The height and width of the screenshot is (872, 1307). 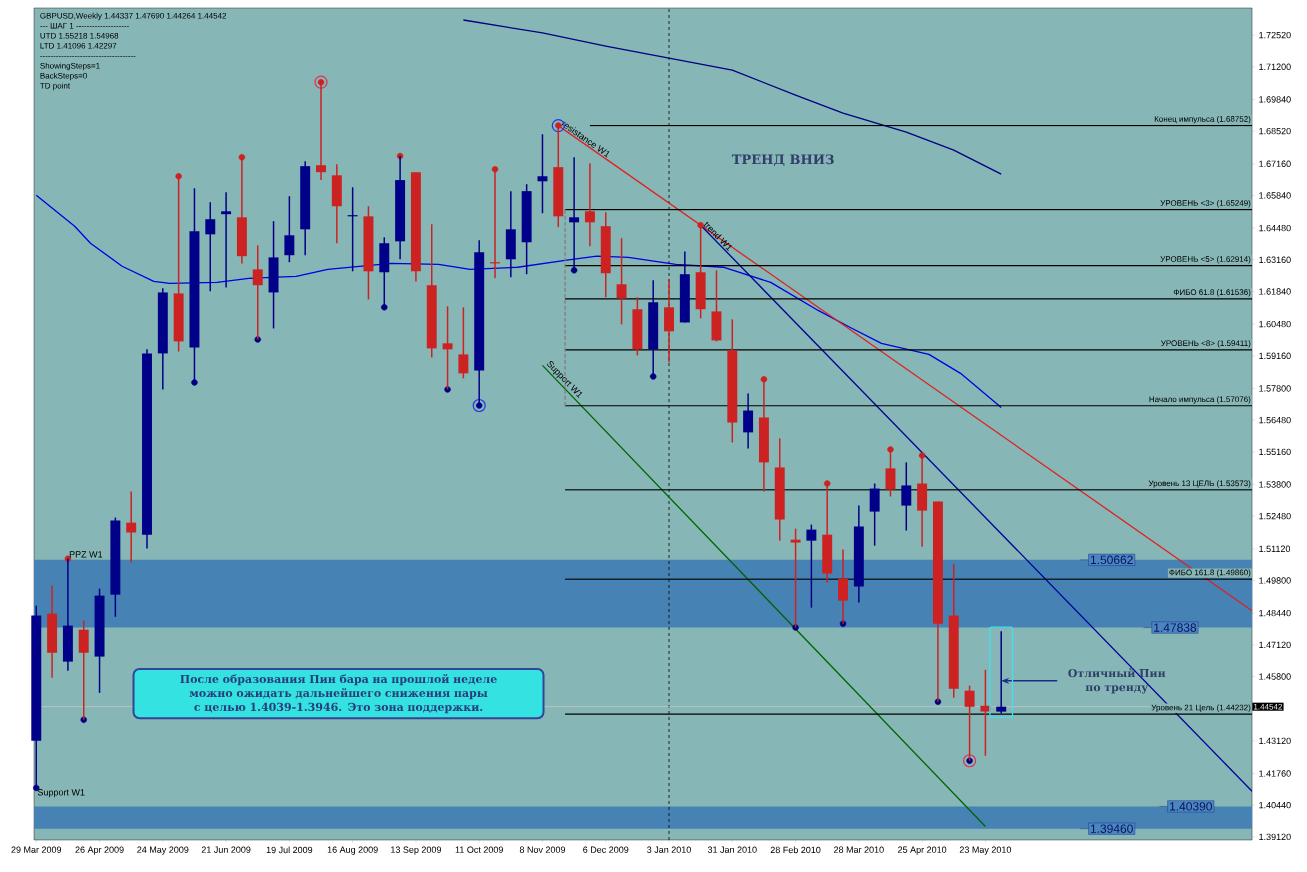 What do you see at coordinates (1206, 344) in the screenshot?
I see `series-label: УРОВЕНЬ <8> (1.59411)` at bounding box center [1206, 344].